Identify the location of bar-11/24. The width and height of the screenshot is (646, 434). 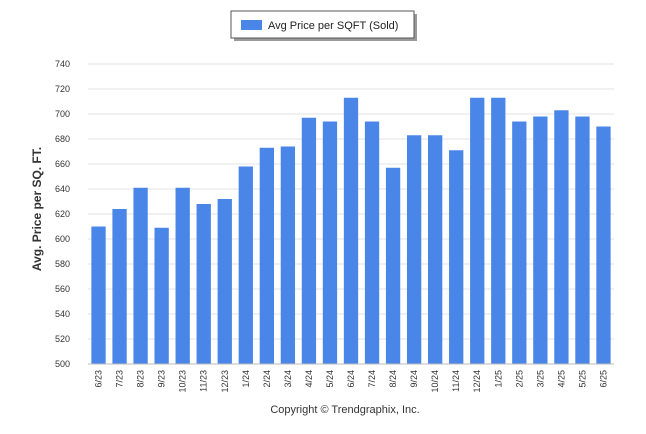
(456, 257).